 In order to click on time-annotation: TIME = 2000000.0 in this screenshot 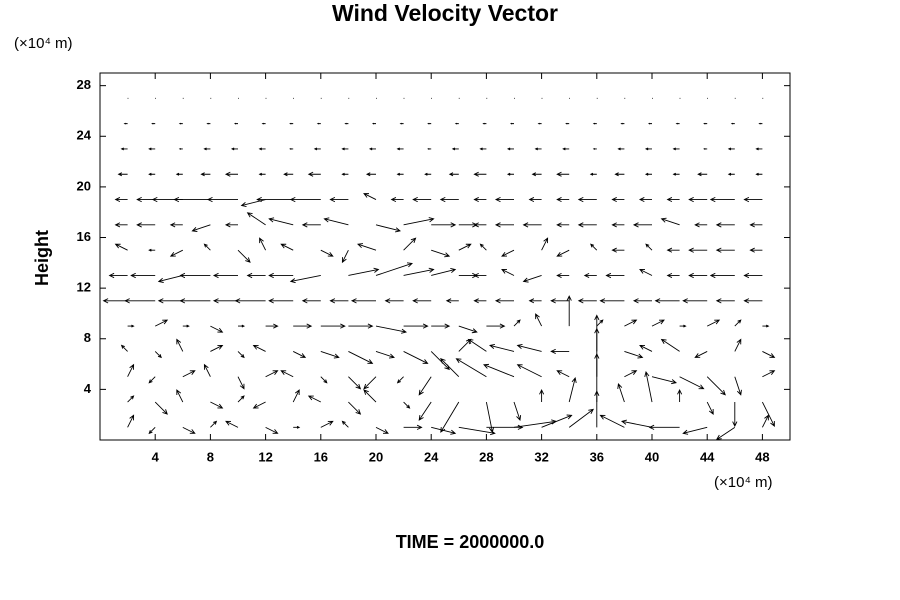, I will do `click(470, 542)`.